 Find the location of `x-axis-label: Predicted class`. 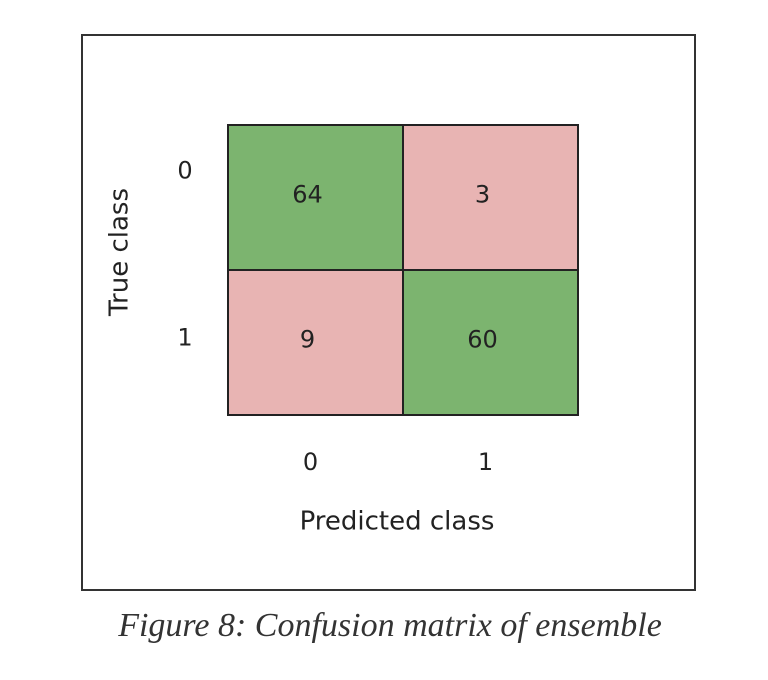

x-axis-label: Predicted class is located at coordinates (397, 522).